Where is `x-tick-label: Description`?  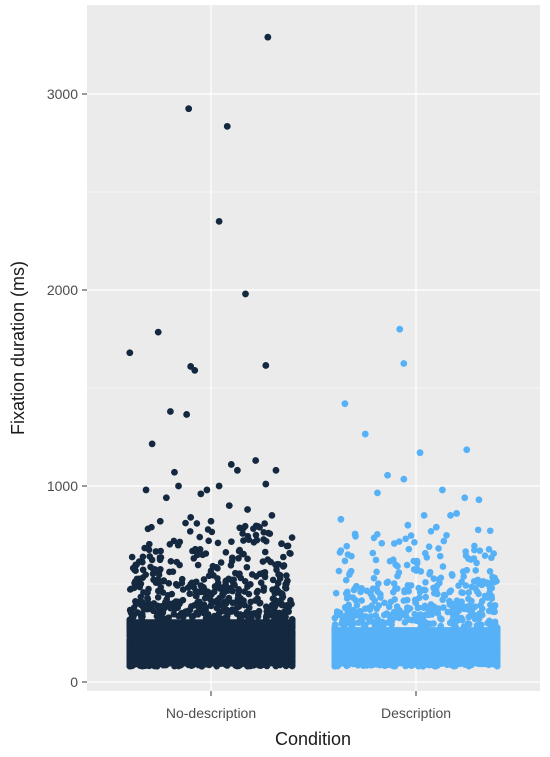 x-tick-label: Description is located at coordinates (416, 713).